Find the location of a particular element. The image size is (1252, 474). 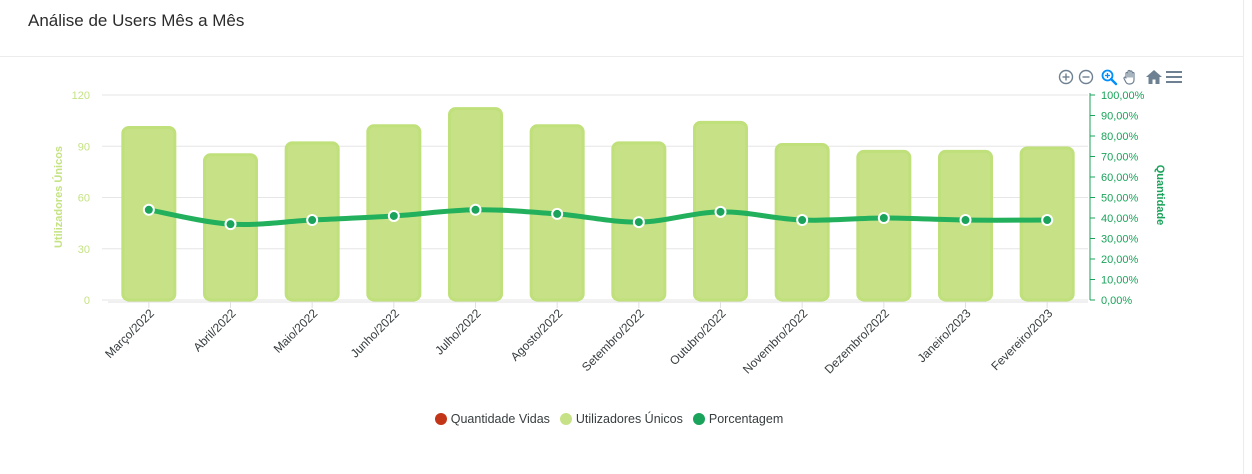

y-right-tick-label: 80,00% is located at coordinates (1120, 137).